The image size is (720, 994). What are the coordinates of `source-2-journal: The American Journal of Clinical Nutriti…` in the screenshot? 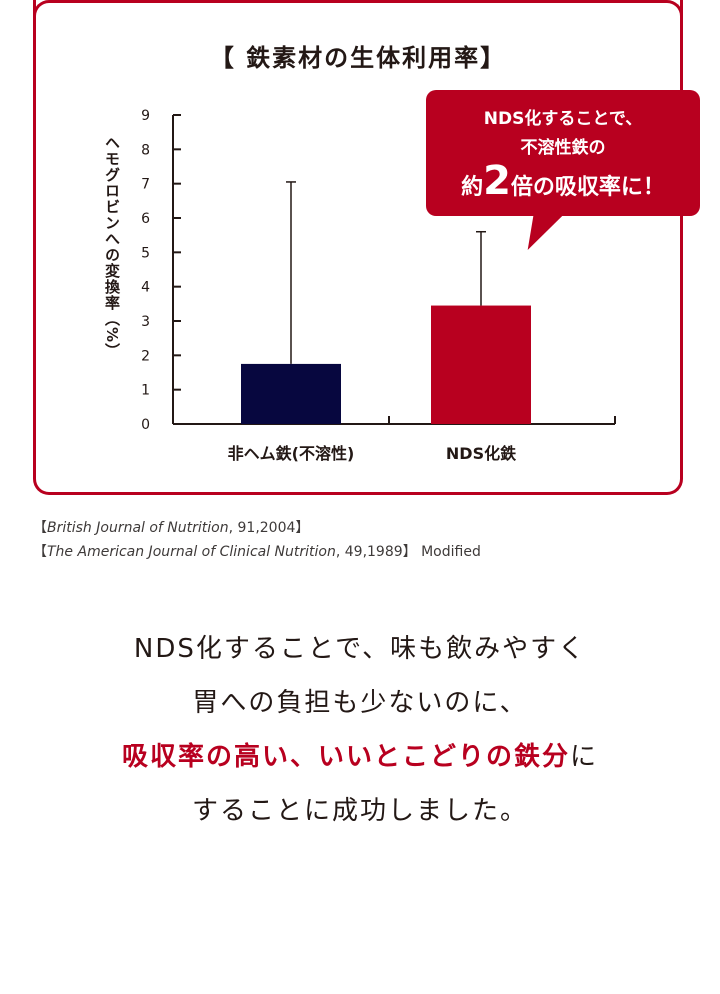 It's located at (191, 552).